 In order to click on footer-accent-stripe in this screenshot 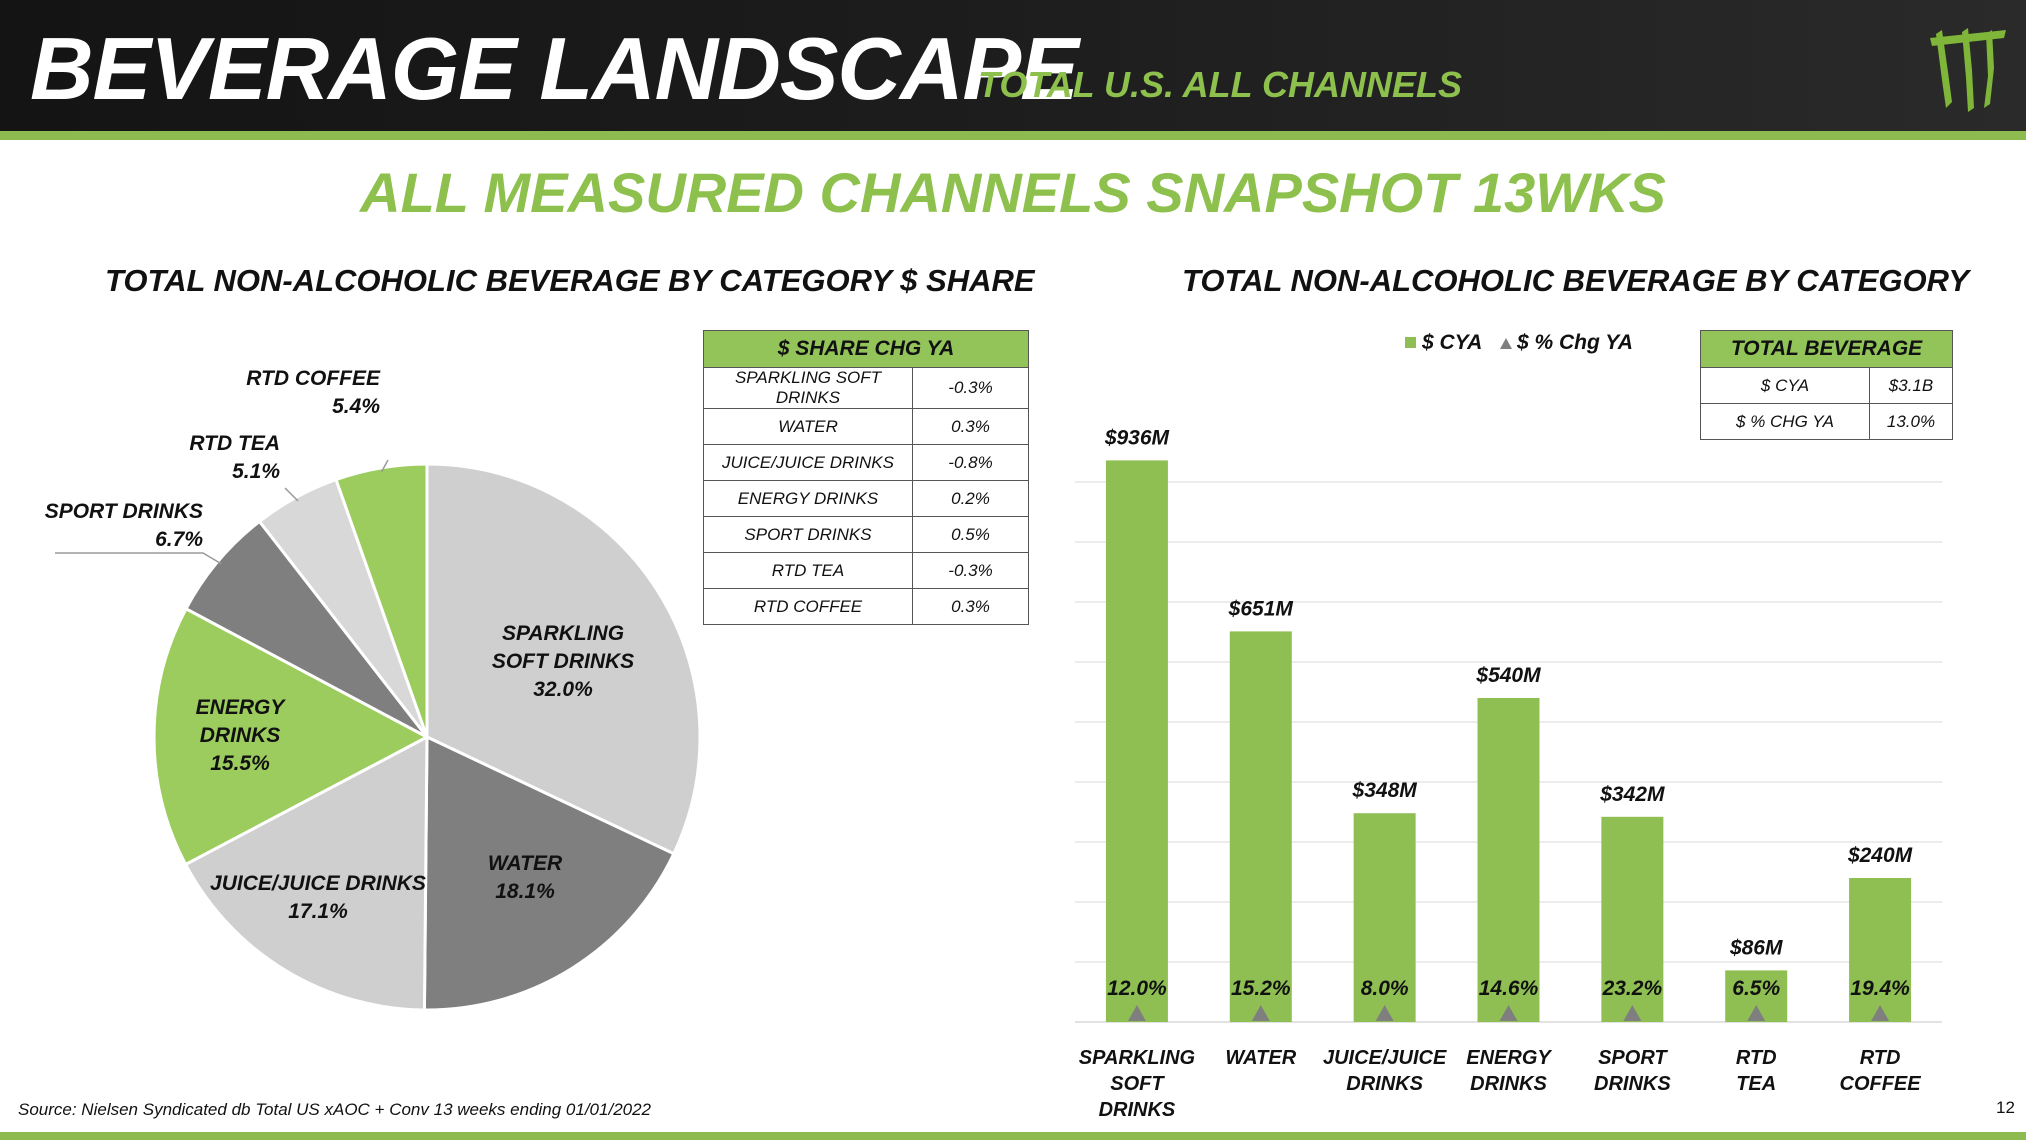, I will do `click(1013, 1136)`.